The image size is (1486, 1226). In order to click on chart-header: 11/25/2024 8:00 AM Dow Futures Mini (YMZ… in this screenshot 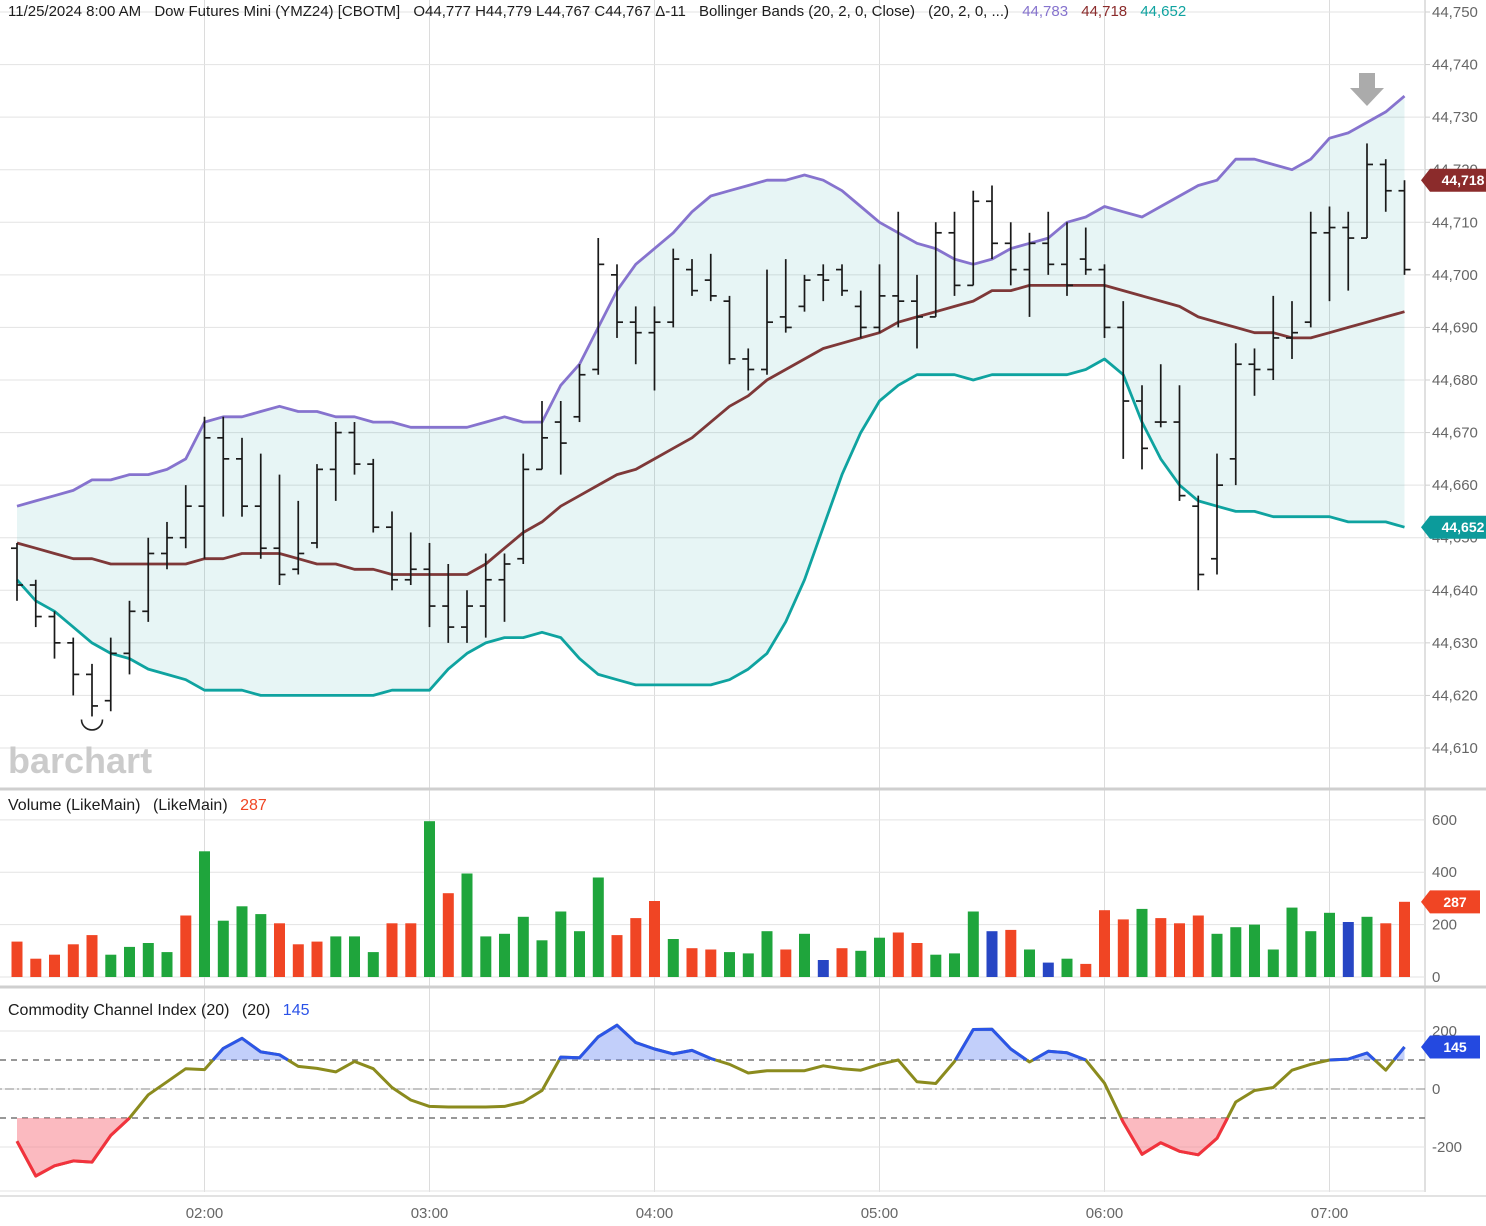, I will do `click(601, 11)`.